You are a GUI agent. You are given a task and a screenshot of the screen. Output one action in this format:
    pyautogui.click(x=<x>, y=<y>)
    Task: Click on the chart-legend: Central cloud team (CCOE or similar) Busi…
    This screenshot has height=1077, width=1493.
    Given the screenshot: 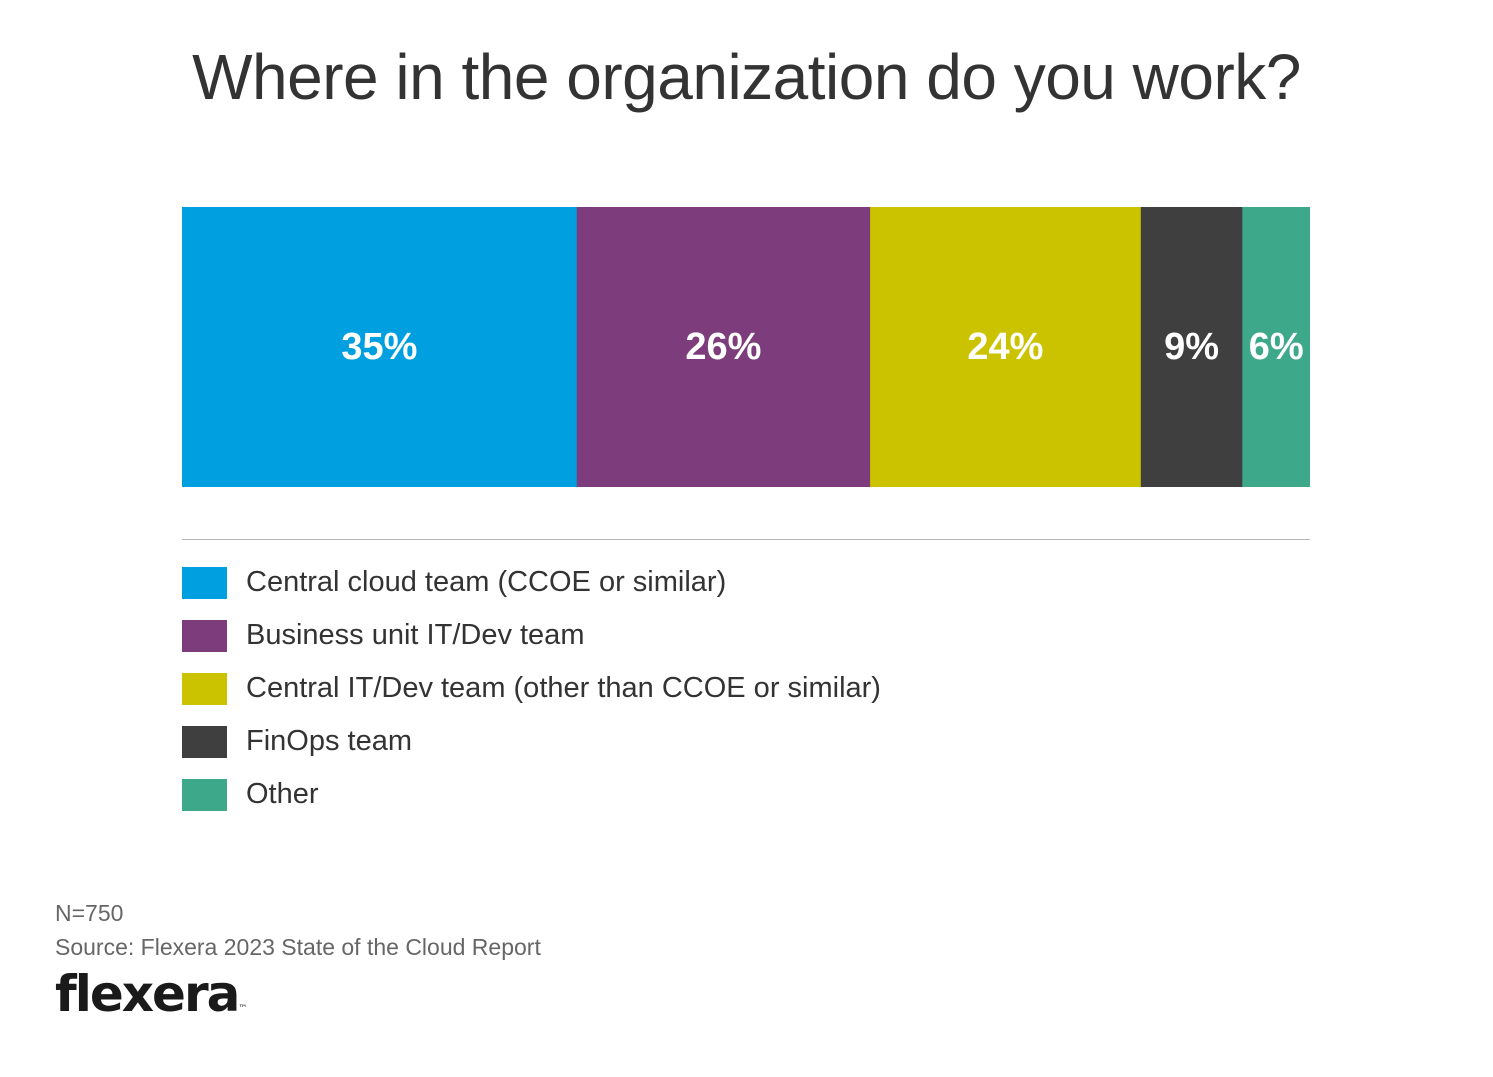 What is the action you would take?
    pyautogui.click(x=531, y=688)
    